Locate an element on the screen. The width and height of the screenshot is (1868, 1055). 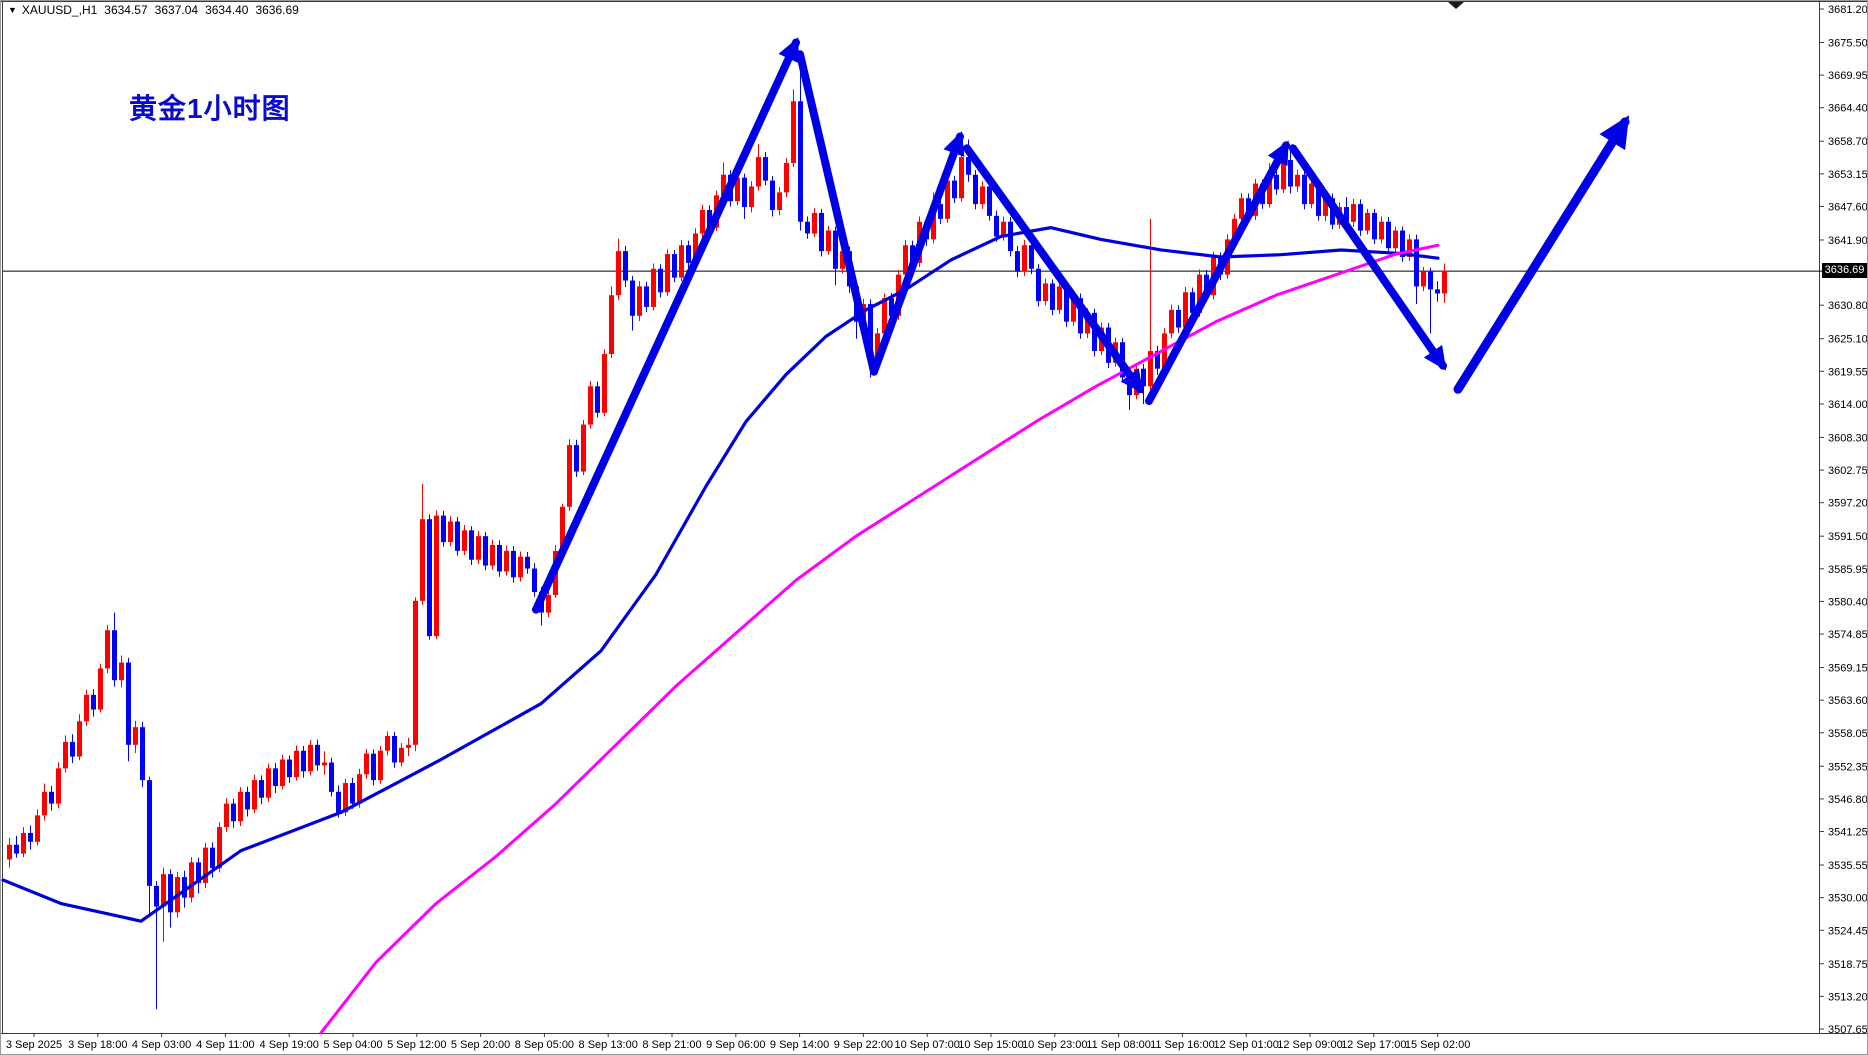
time-axis-label: 11 Sep 16:00 is located at coordinates (1182, 1045).